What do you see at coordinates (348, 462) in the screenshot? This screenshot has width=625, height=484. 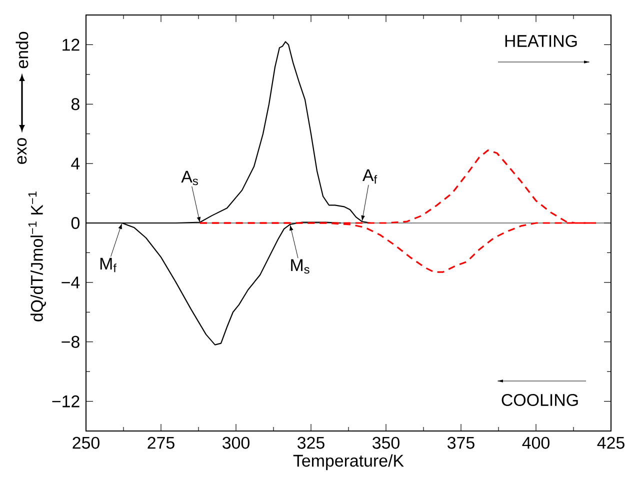 I see `x-axis-title: Temperature/K` at bounding box center [348, 462].